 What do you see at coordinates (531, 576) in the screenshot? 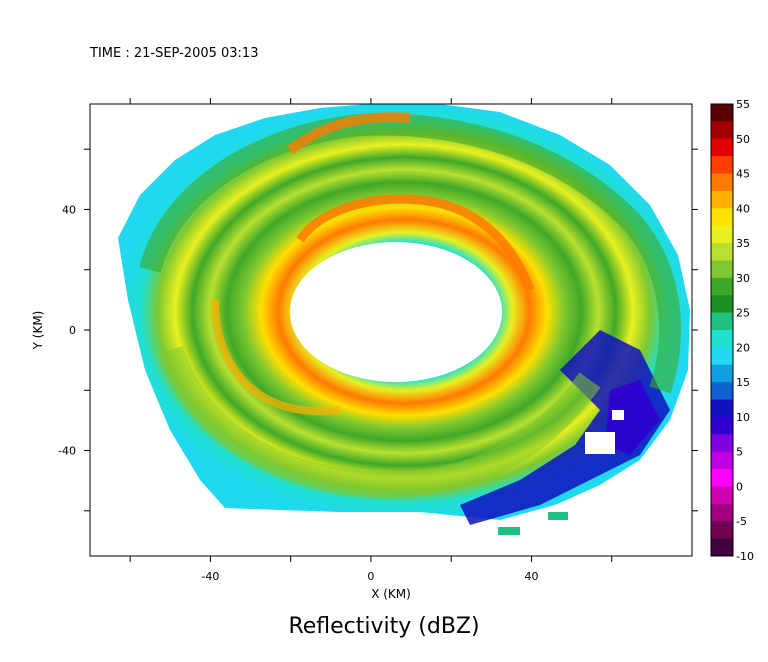
I see `x-tick-label: 40` at bounding box center [531, 576].